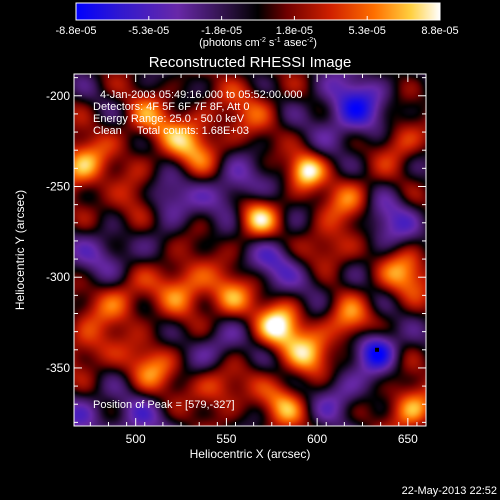 The height and width of the screenshot is (500, 500). What do you see at coordinates (201, 95) in the screenshot?
I see `annotation-time-range: 4-Jan-2003 05:49:16.000 to 05:52:00.000` at bounding box center [201, 95].